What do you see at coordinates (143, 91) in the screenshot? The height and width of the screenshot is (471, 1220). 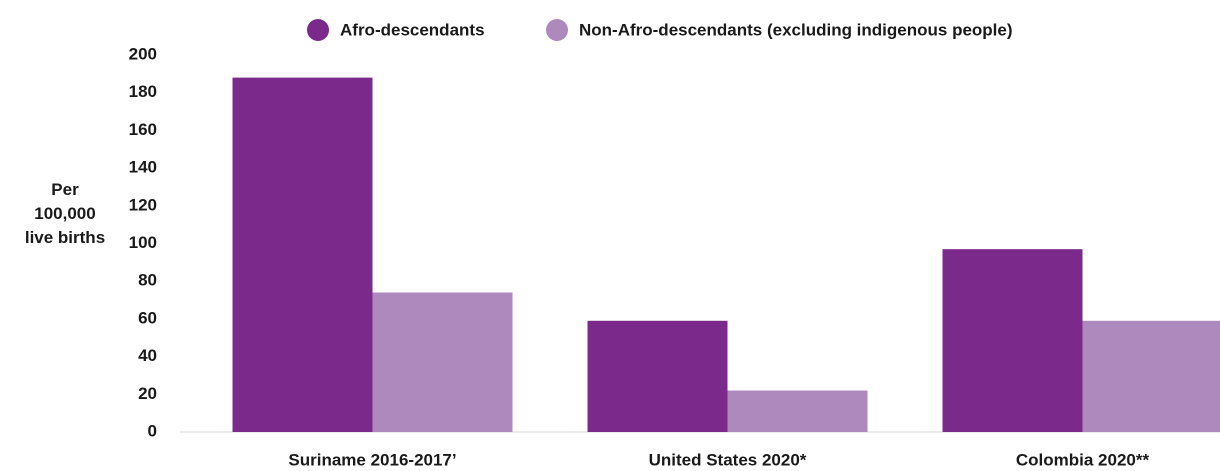 I see `y-tick-label: 180` at bounding box center [143, 91].